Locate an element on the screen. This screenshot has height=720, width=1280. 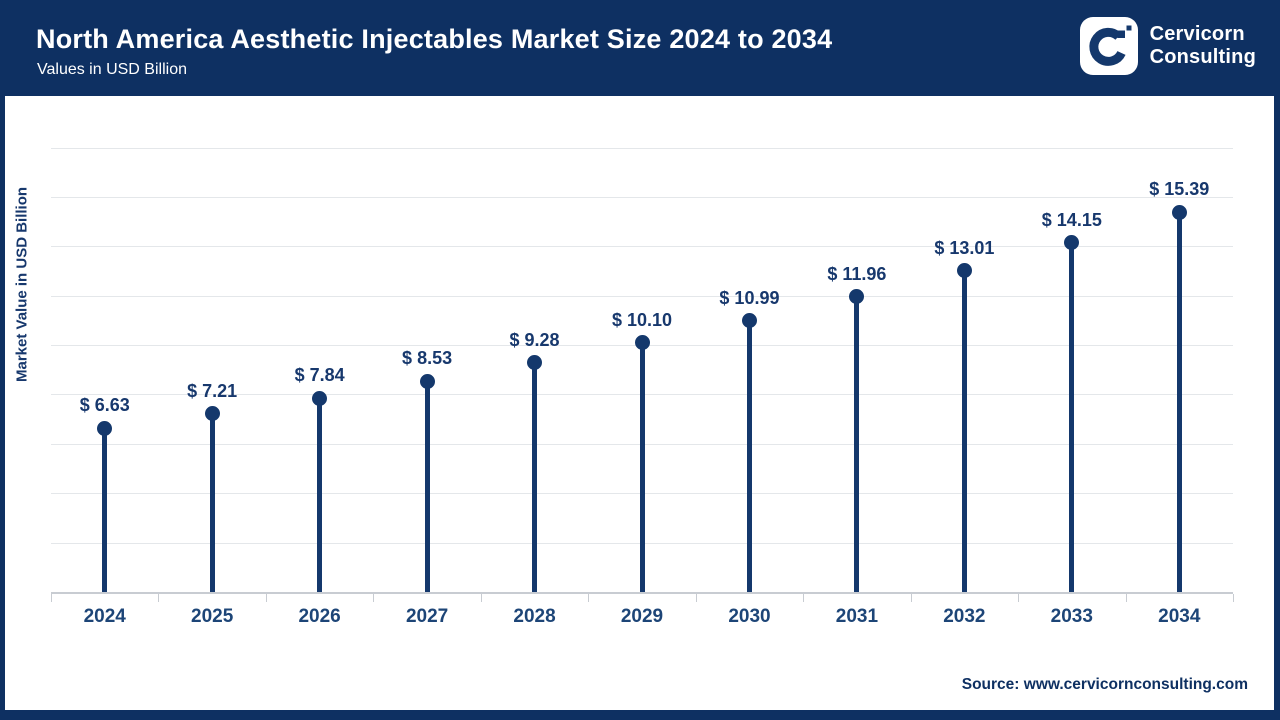
logo-text-line1: Cervicorn is located at coordinates (1197, 34).